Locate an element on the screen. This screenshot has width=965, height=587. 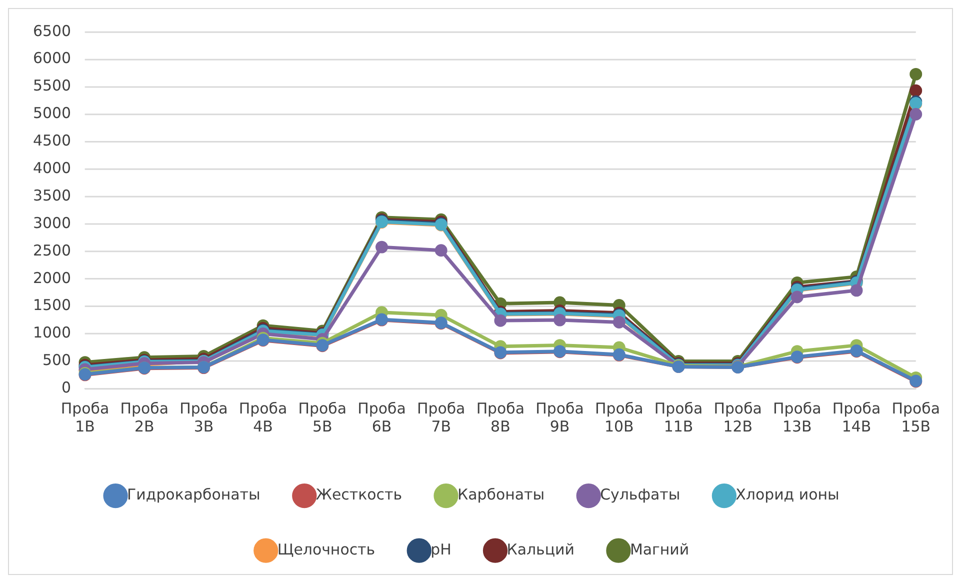
x-tick-label: Проба 2В is located at coordinates (144, 417).